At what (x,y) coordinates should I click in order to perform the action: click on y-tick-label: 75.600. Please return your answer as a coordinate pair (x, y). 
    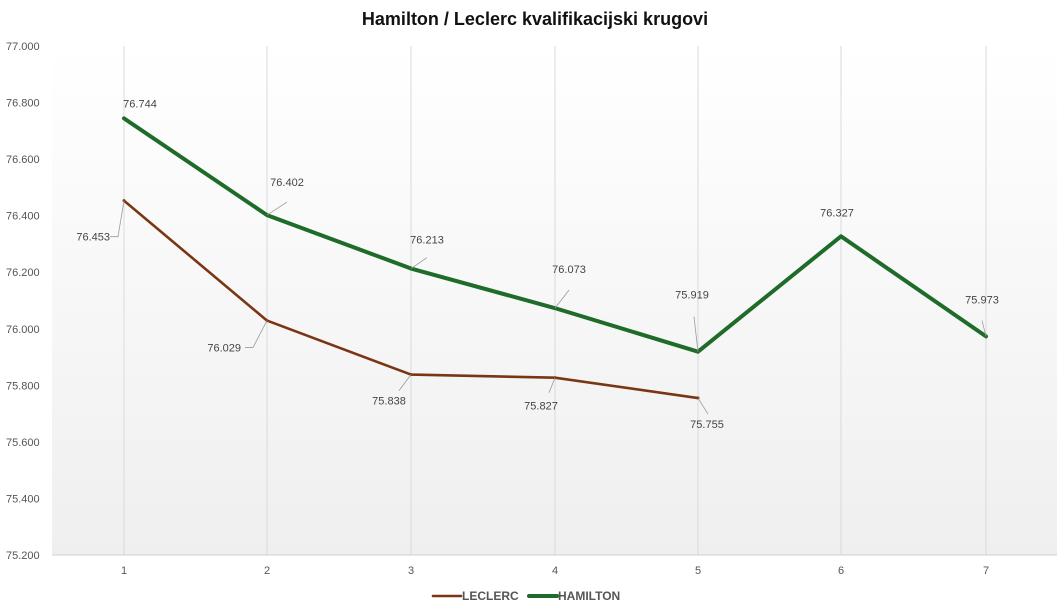
    Looking at the image, I should click on (23, 443).